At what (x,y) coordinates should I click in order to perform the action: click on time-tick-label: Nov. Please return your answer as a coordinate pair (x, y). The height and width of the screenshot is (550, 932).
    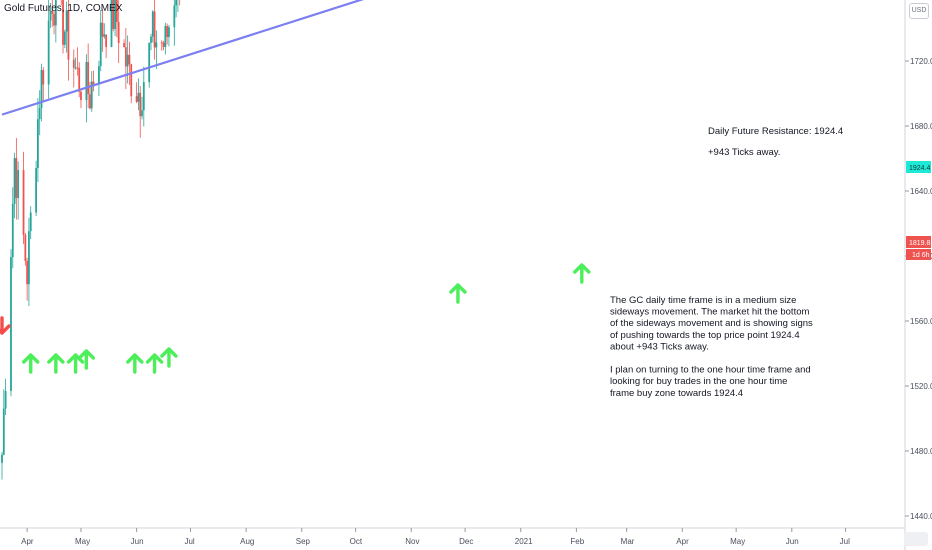
    Looking at the image, I should click on (412, 541).